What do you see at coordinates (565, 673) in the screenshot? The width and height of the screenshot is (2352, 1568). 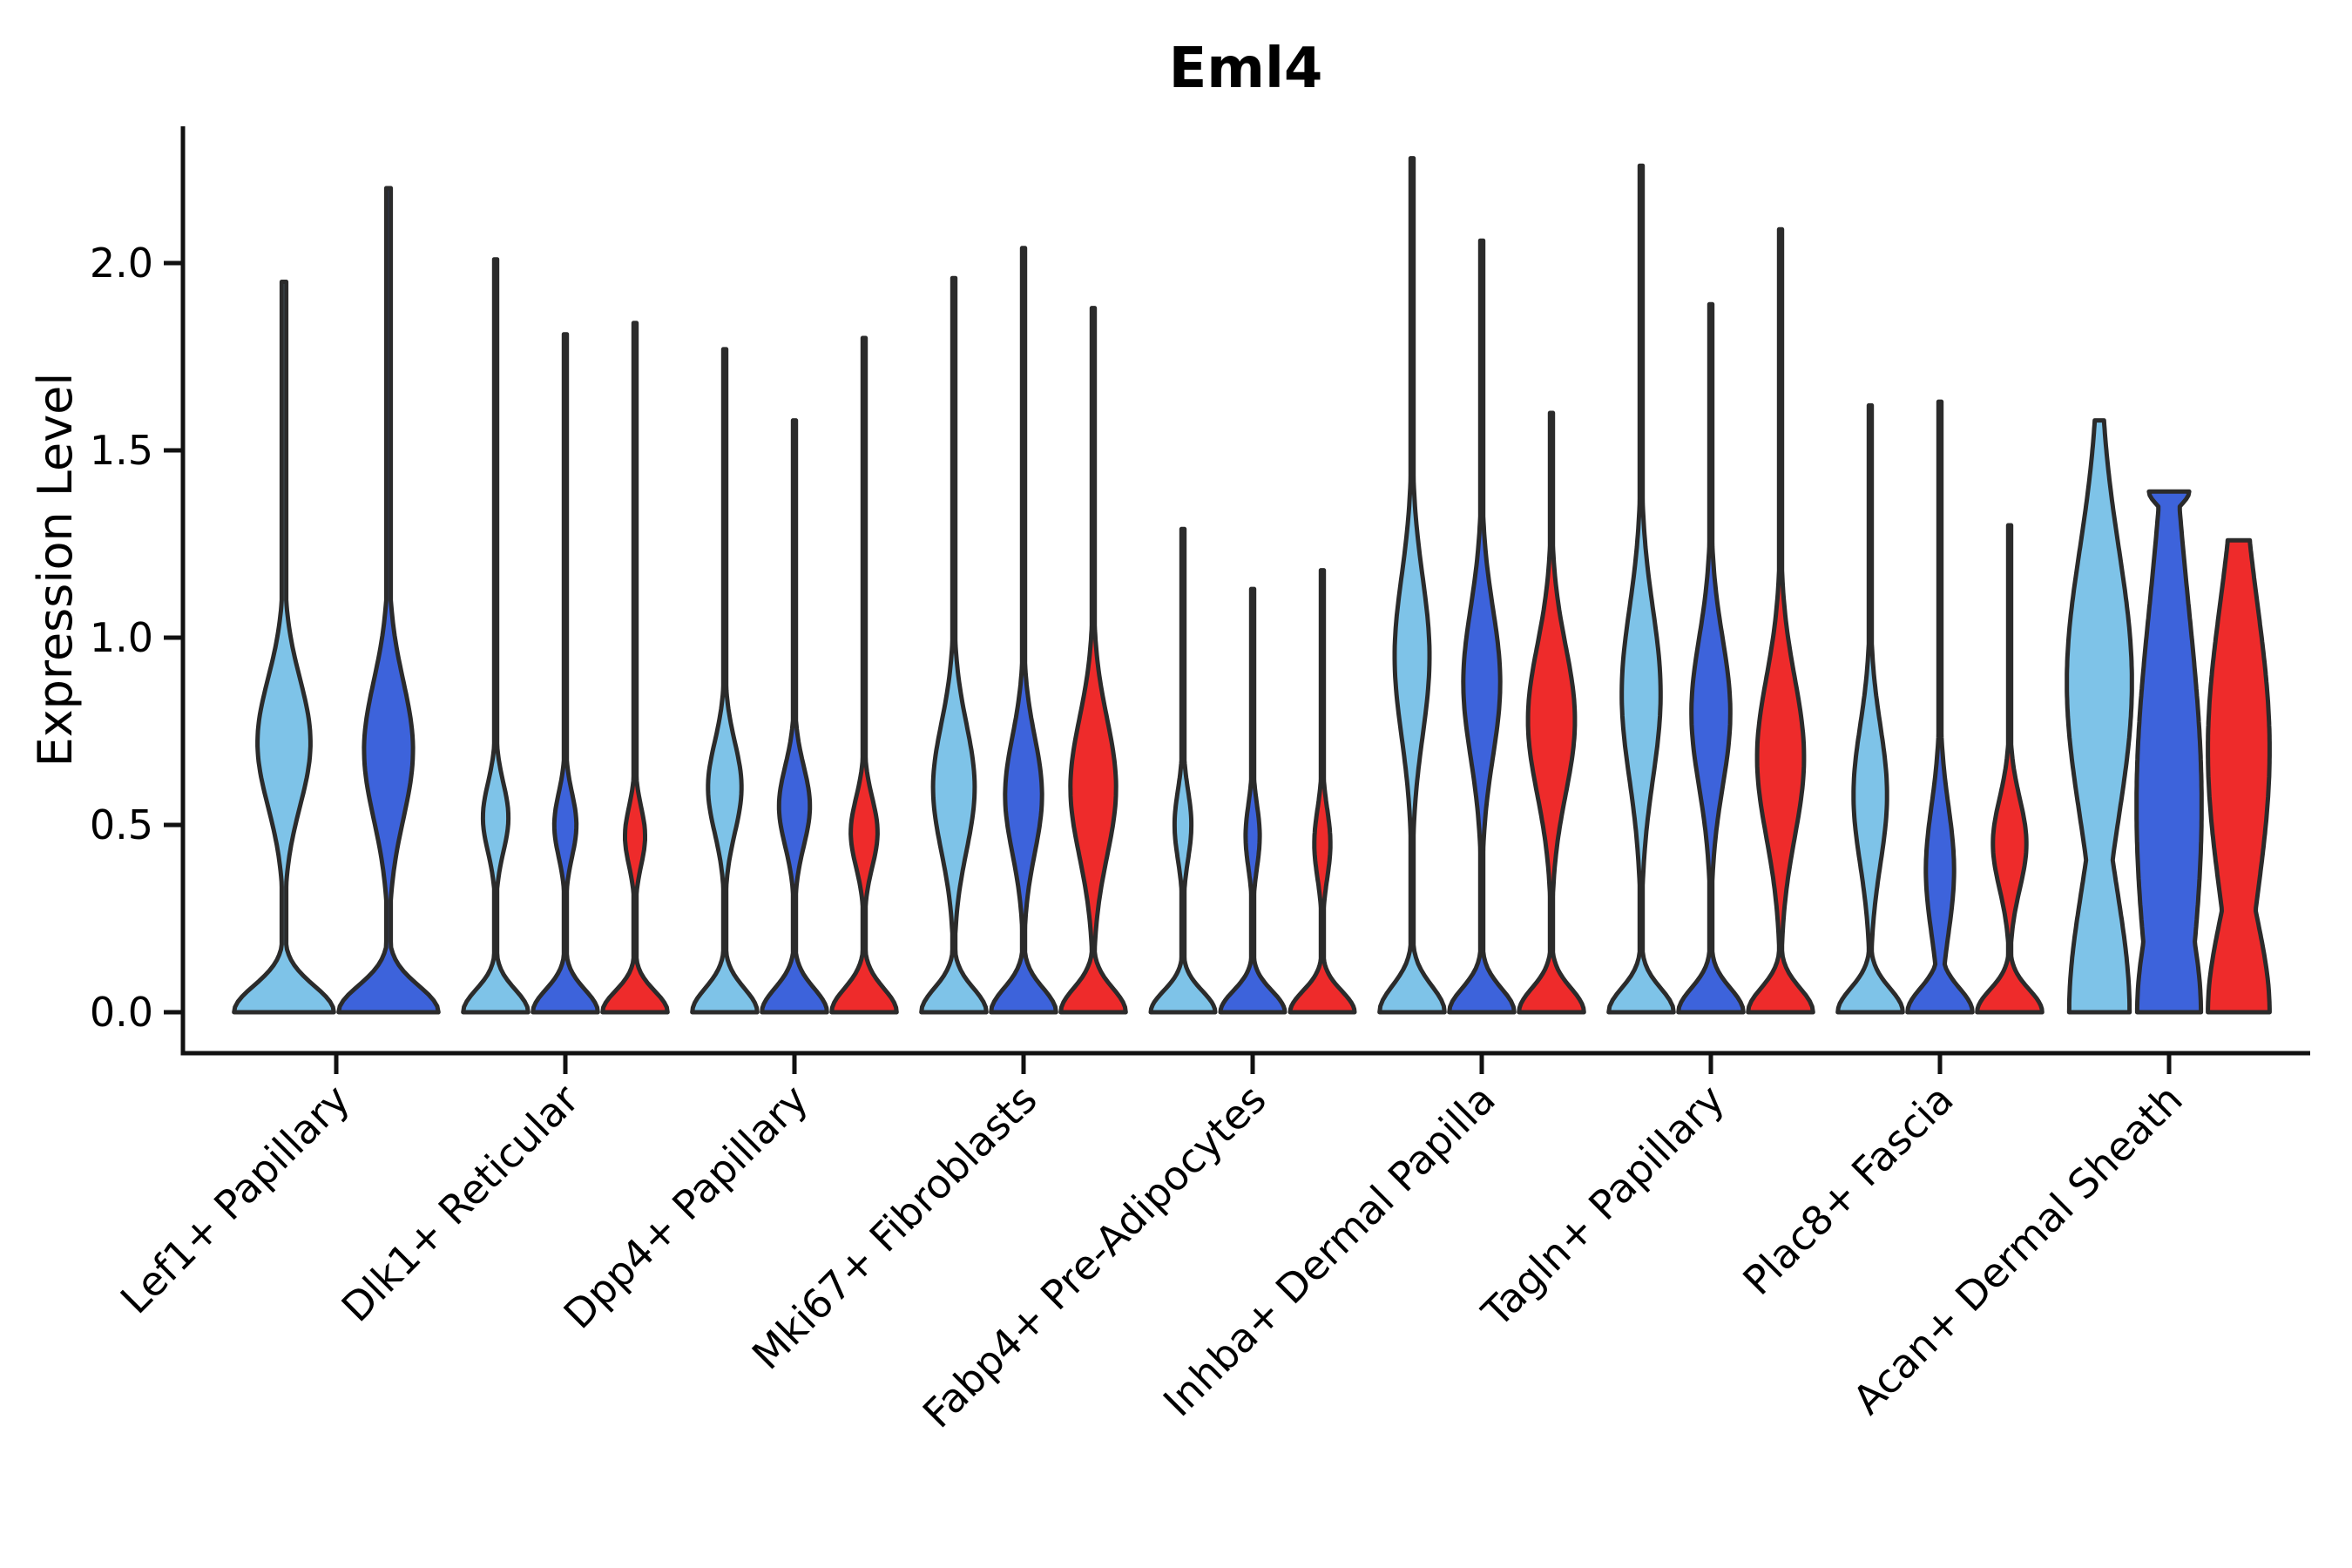 I see `violin-dlk1-reticular-blue-dark` at bounding box center [565, 673].